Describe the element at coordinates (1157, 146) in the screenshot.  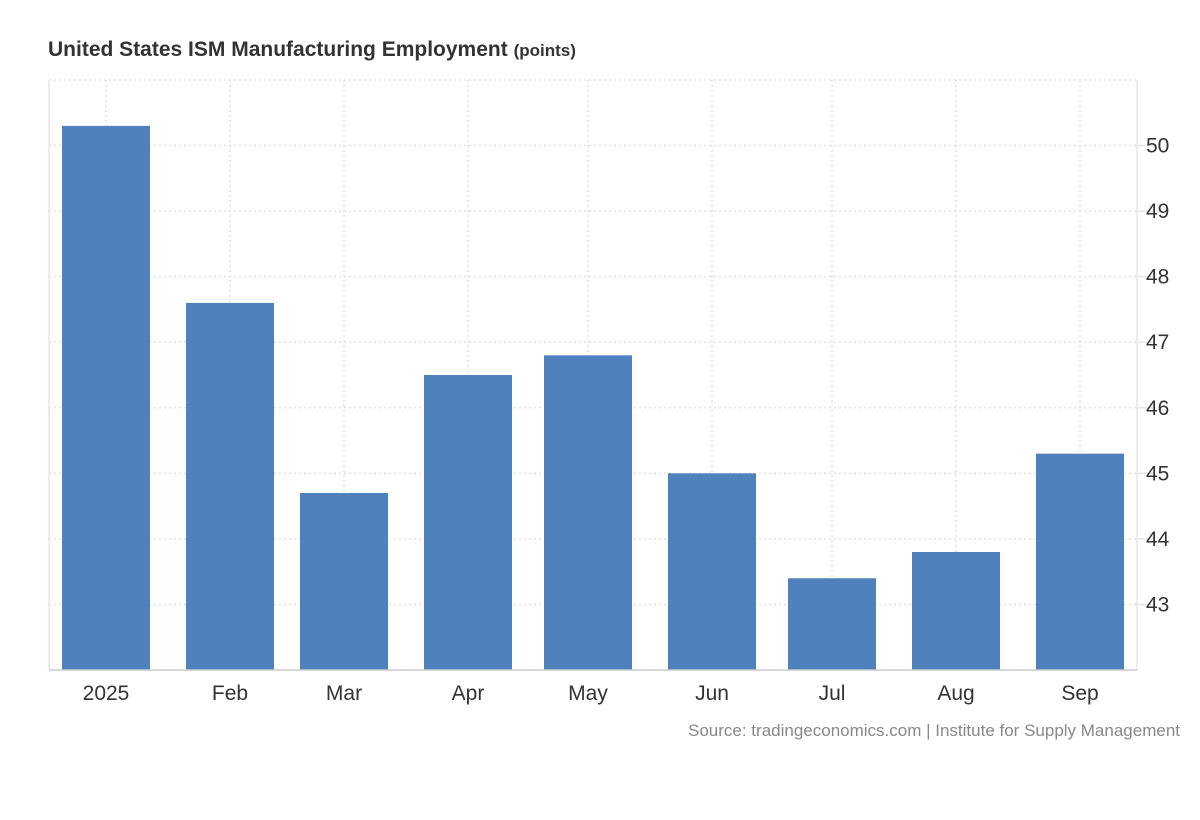
I see `y-tick-label: 50` at that location.